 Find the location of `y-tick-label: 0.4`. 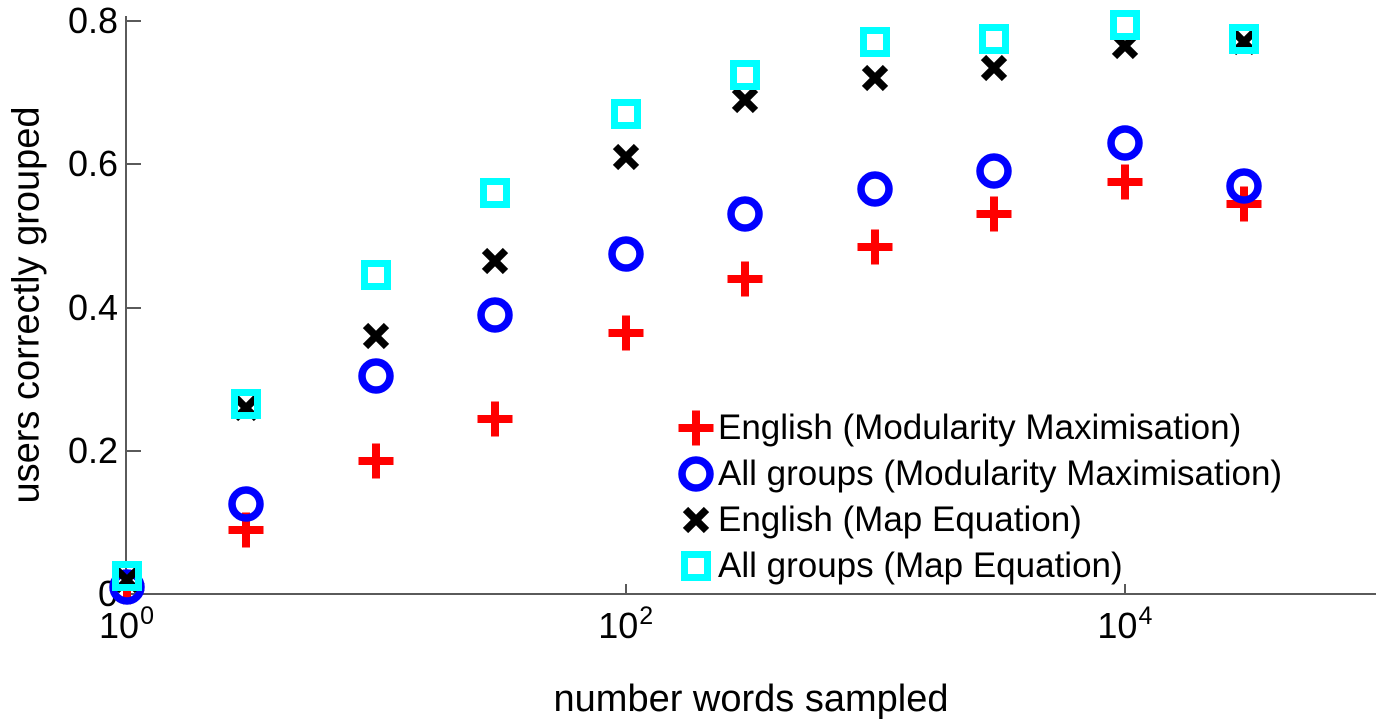

y-tick-label: 0.4 is located at coordinates (92, 307).